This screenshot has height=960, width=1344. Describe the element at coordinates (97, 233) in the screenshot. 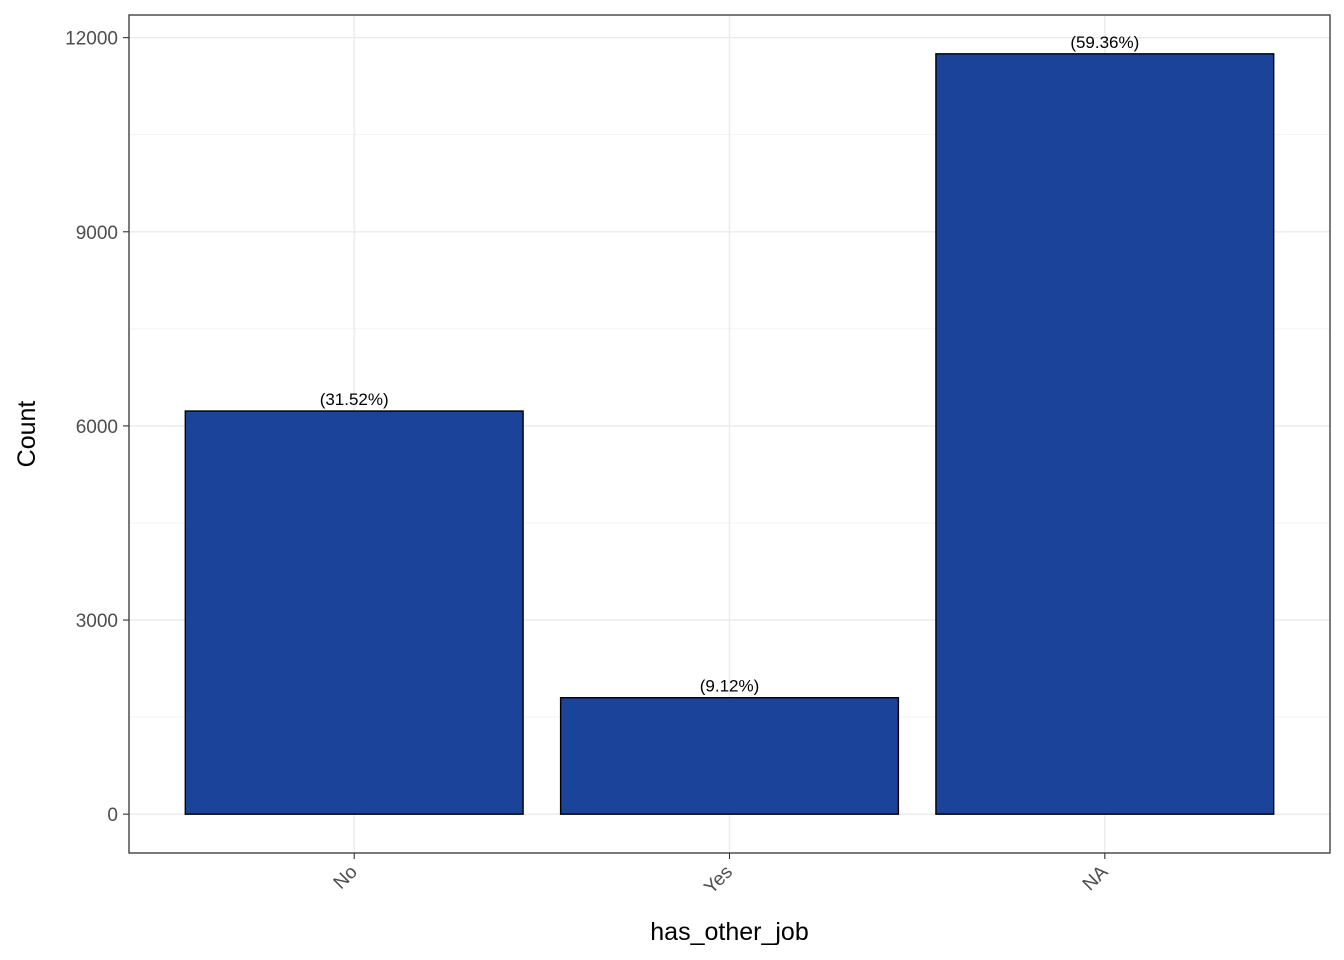

I see `y-tick-label: 9000` at that location.